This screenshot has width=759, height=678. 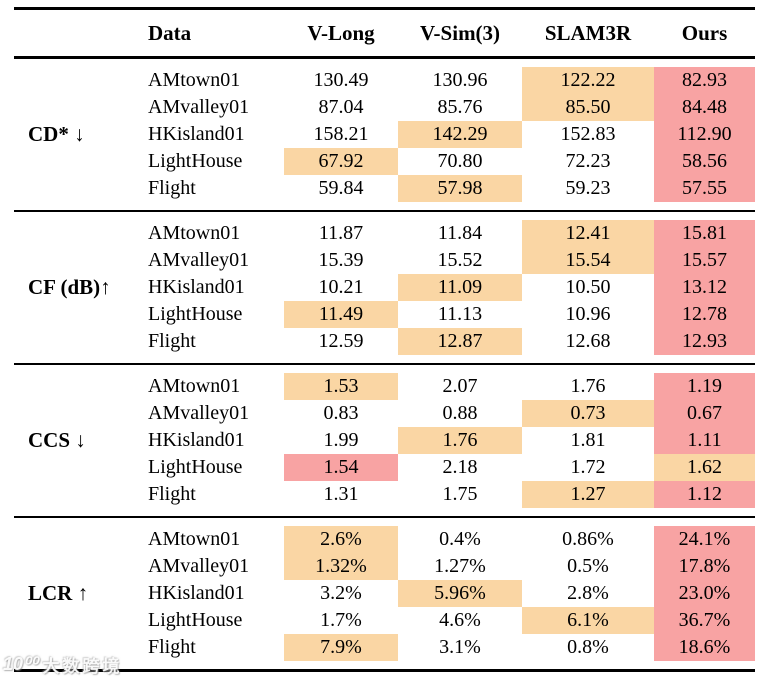 What do you see at coordinates (77, 287) in the screenshot?
I see `metric-label-cf: CF (dB)↑` at bounding box center [77, 287].